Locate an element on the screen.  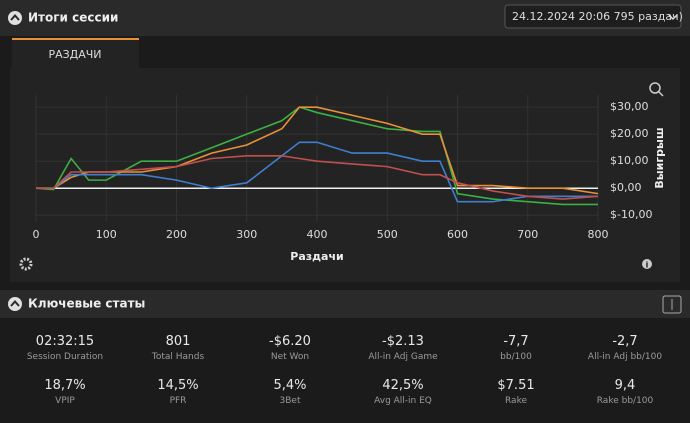
stats-header-bar is located at coordinates (345, 304).